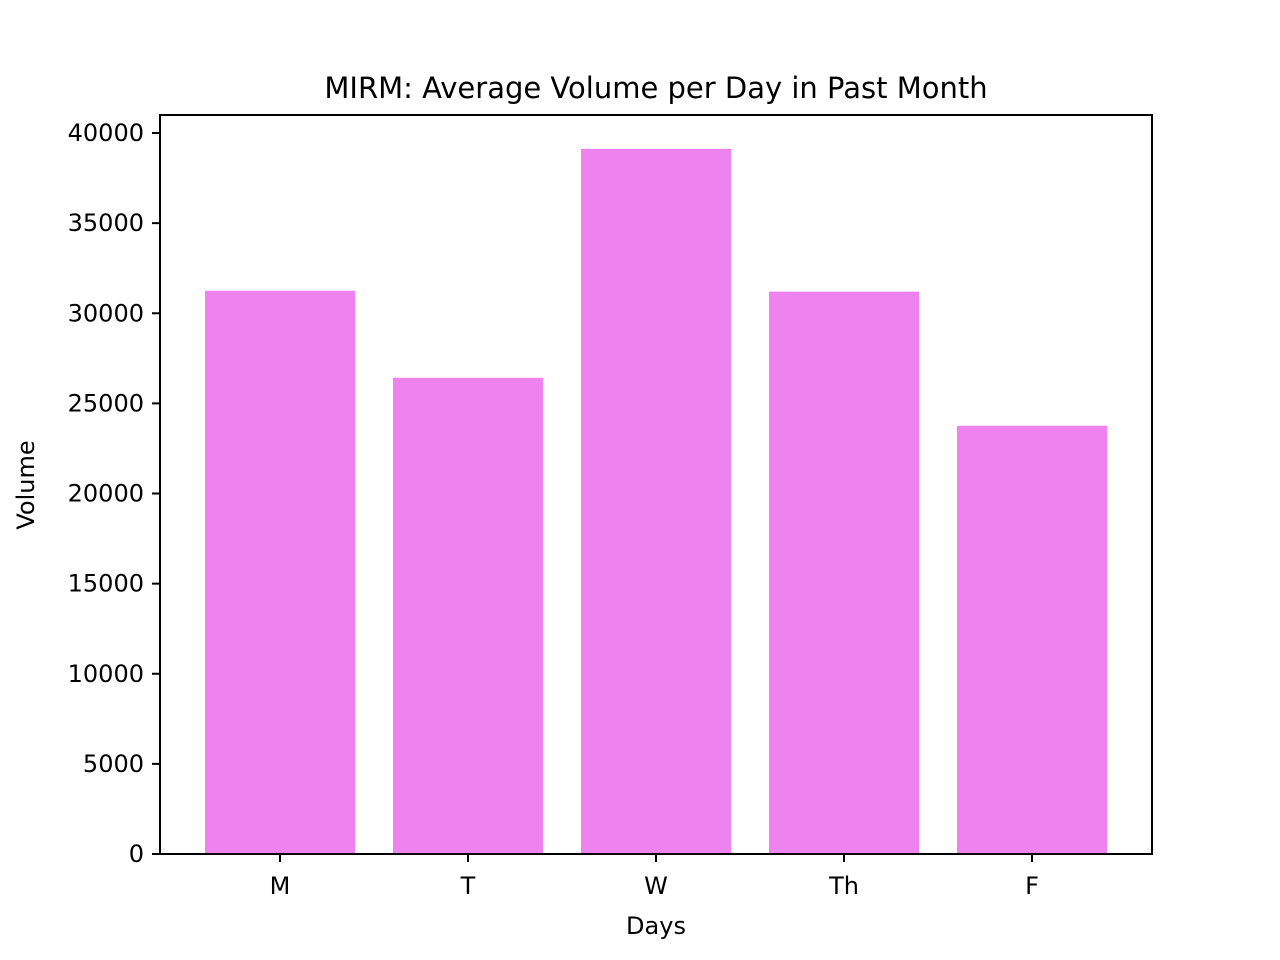  I want to click on x-tick-label: M, so click(280, 886).